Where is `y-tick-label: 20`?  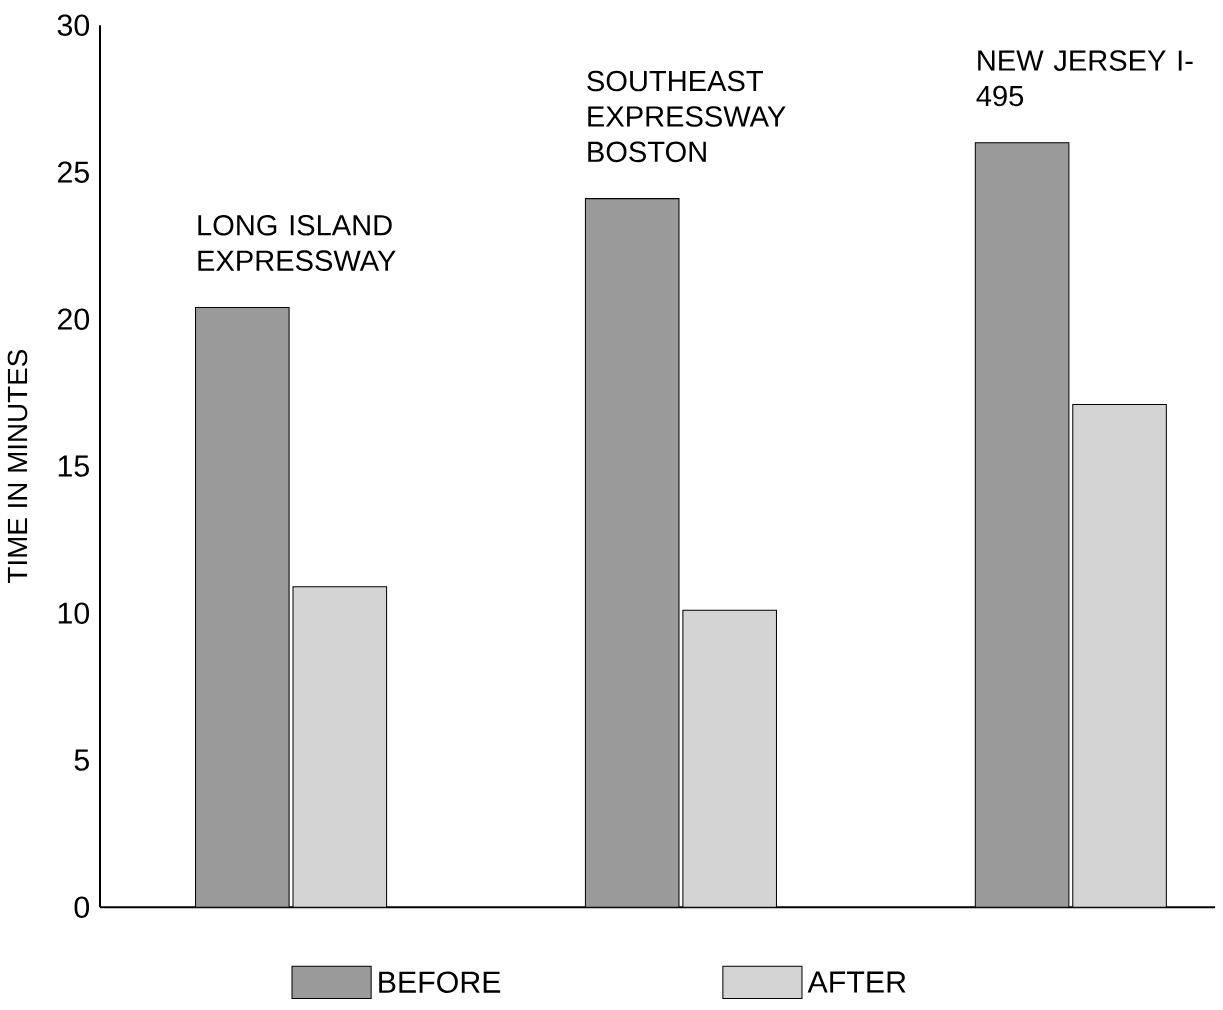 y-tick-label: 20 is located at coordinates (73, 319).